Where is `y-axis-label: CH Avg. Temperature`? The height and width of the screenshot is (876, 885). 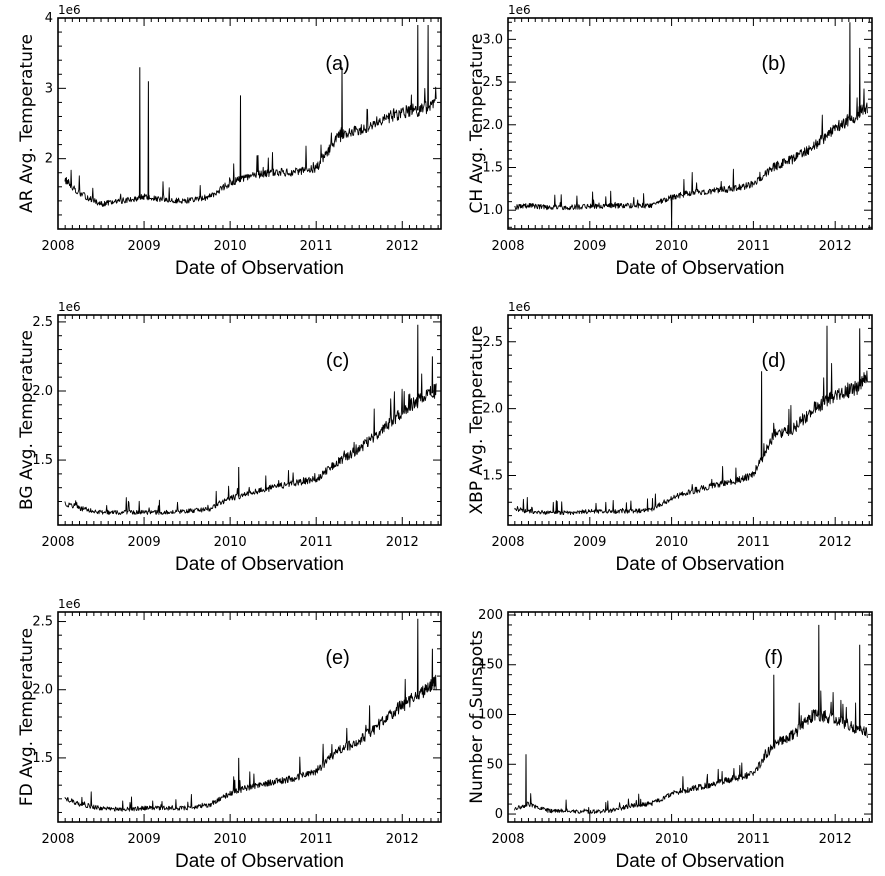
y-axis-label: CH Avg. Temperature is located at coordinates (477, 123).